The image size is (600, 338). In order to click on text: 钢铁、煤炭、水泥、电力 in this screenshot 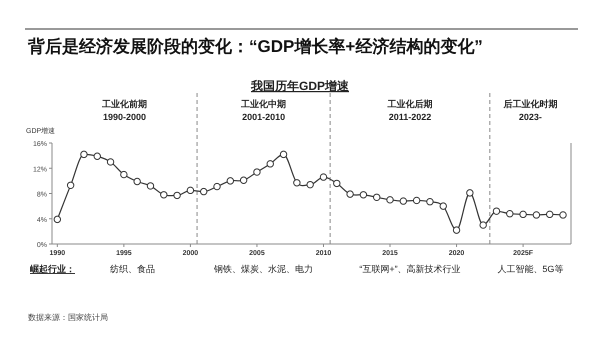, I will do `click(263, 269)`.